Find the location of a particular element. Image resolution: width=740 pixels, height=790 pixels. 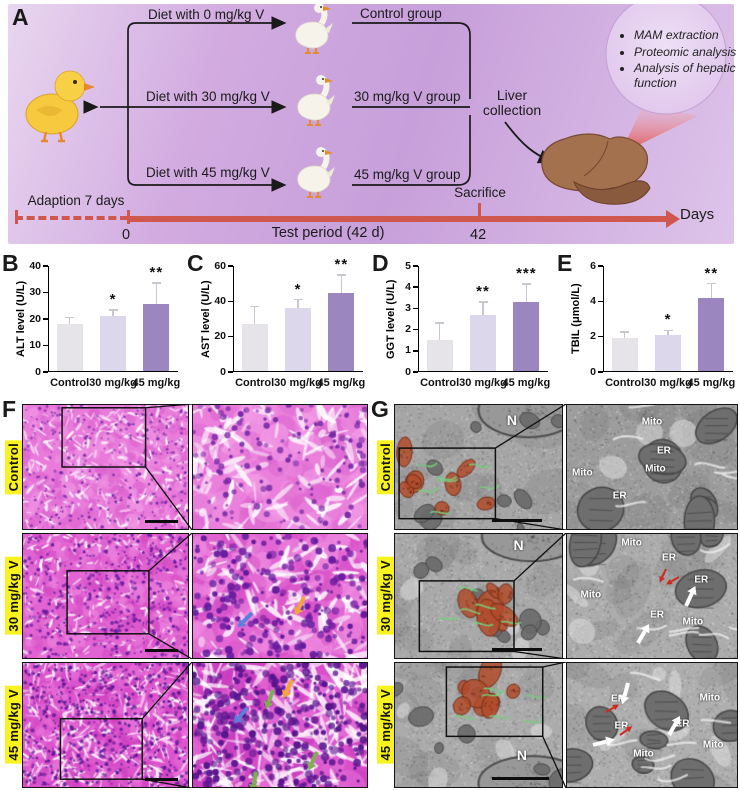

y-tick-label: 6 is located at coordinates (593, 265).